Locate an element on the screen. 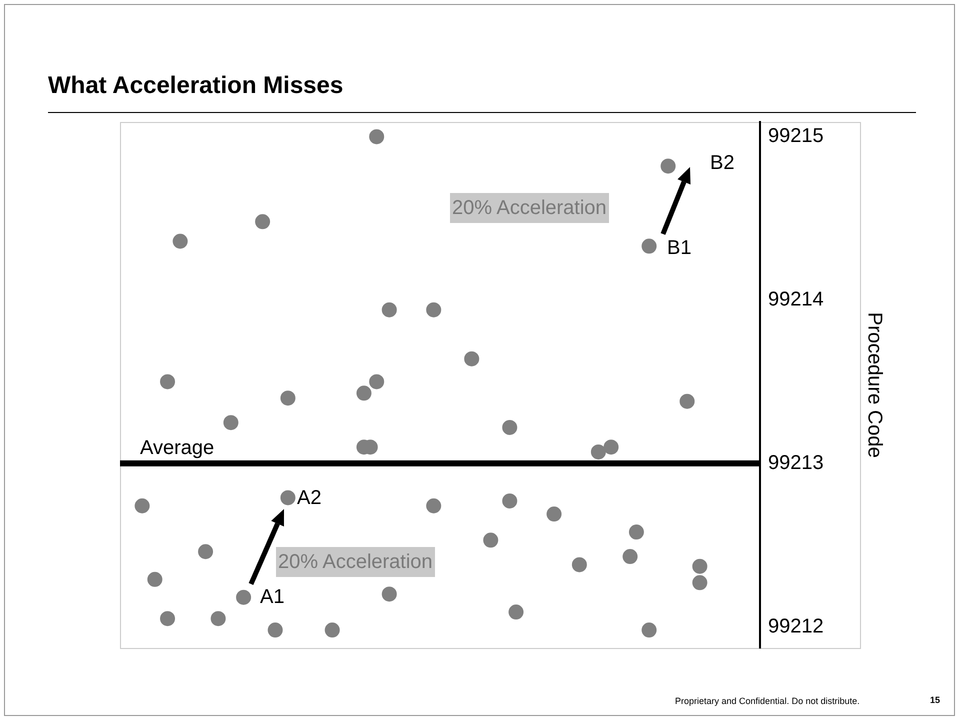  chart-title: What Acceleration Misses is located at coordinates (196, 86).